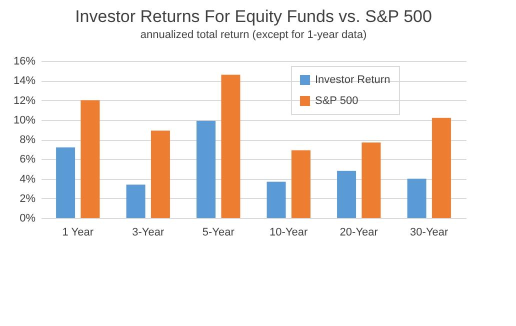 The height and width of the screenshot is (326, 516). What do you see at coordinates (24, 81) in the screenshot?
I see `y-tick-label: 14%` at bounding box center [24, 81].